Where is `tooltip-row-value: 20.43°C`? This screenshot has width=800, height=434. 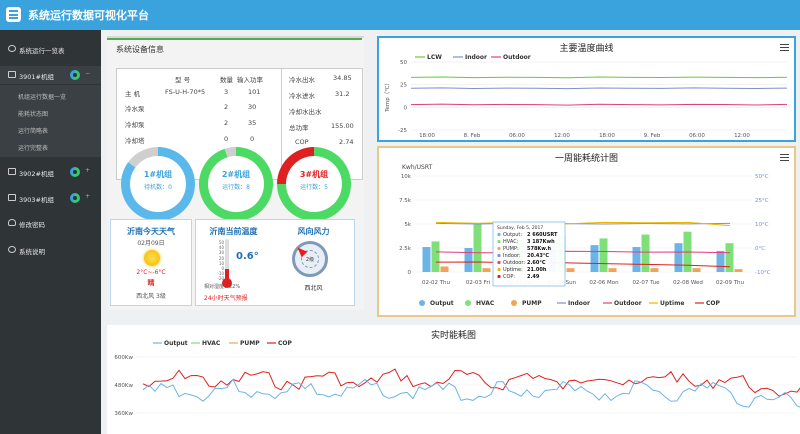
tooltip-row-value: 20.43°C is located at coordinates (538, 256).